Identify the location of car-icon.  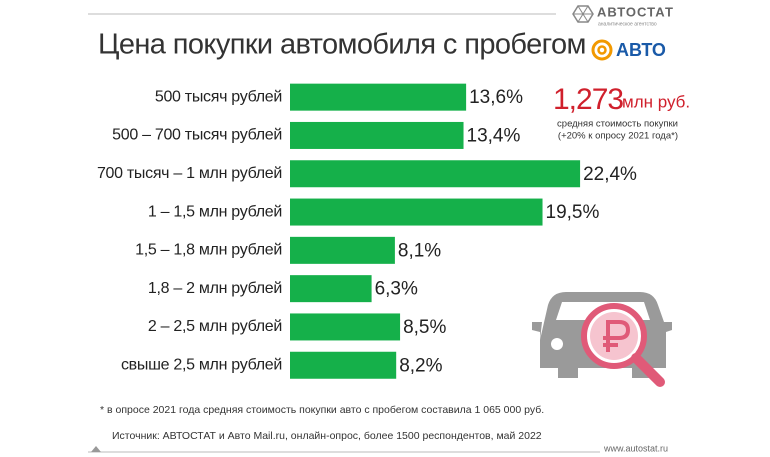
(602, 339).